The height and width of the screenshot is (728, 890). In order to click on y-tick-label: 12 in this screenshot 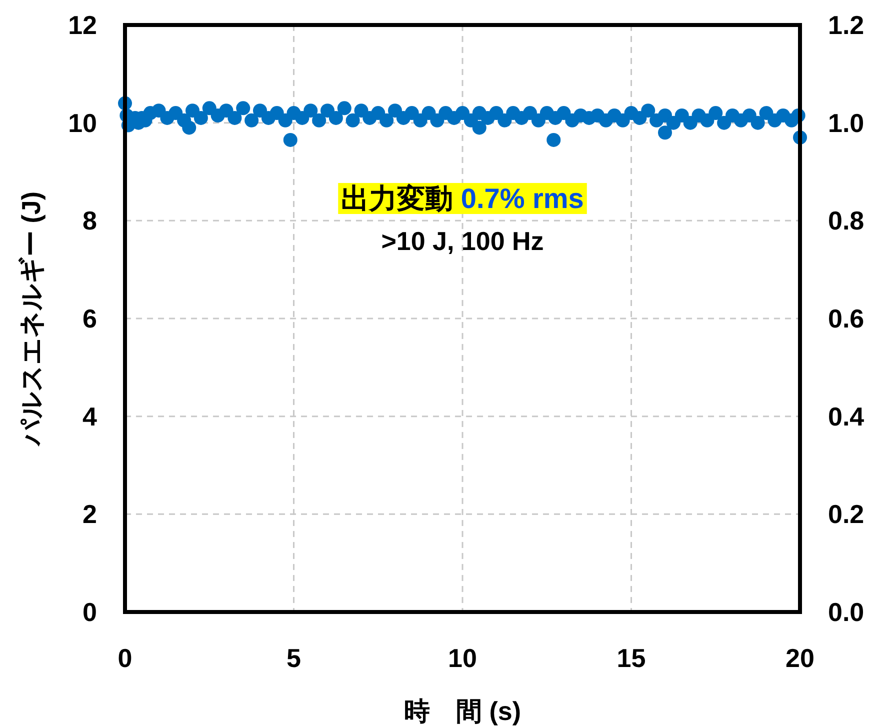, I will do `click(82, 25)`.